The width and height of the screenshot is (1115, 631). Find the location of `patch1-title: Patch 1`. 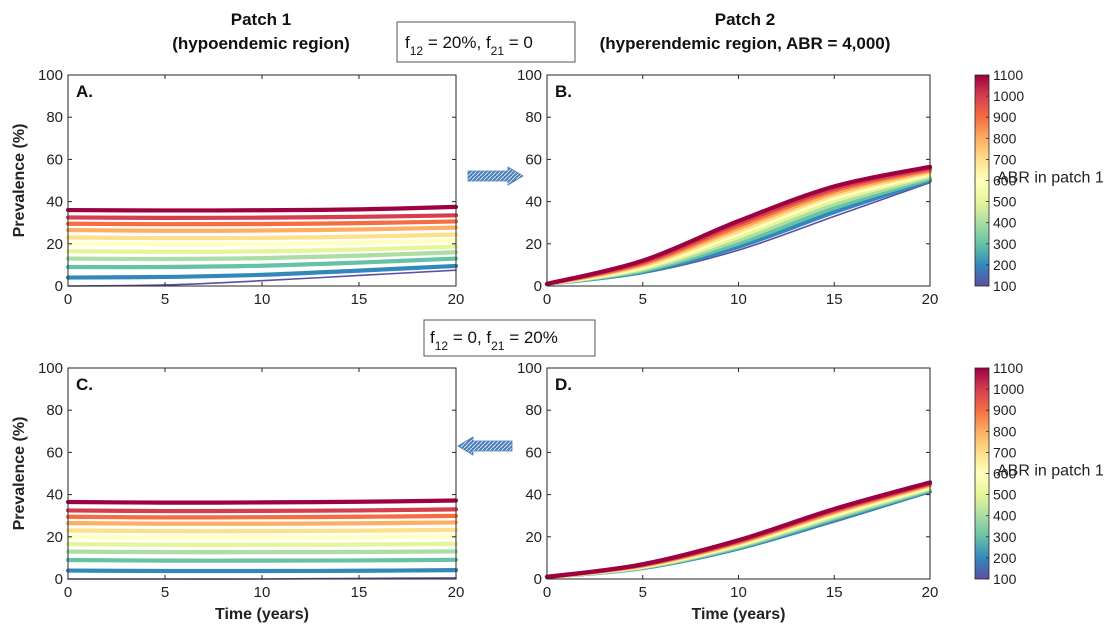

patch1-title: Patch 1 is located at coordinates (261, 19).